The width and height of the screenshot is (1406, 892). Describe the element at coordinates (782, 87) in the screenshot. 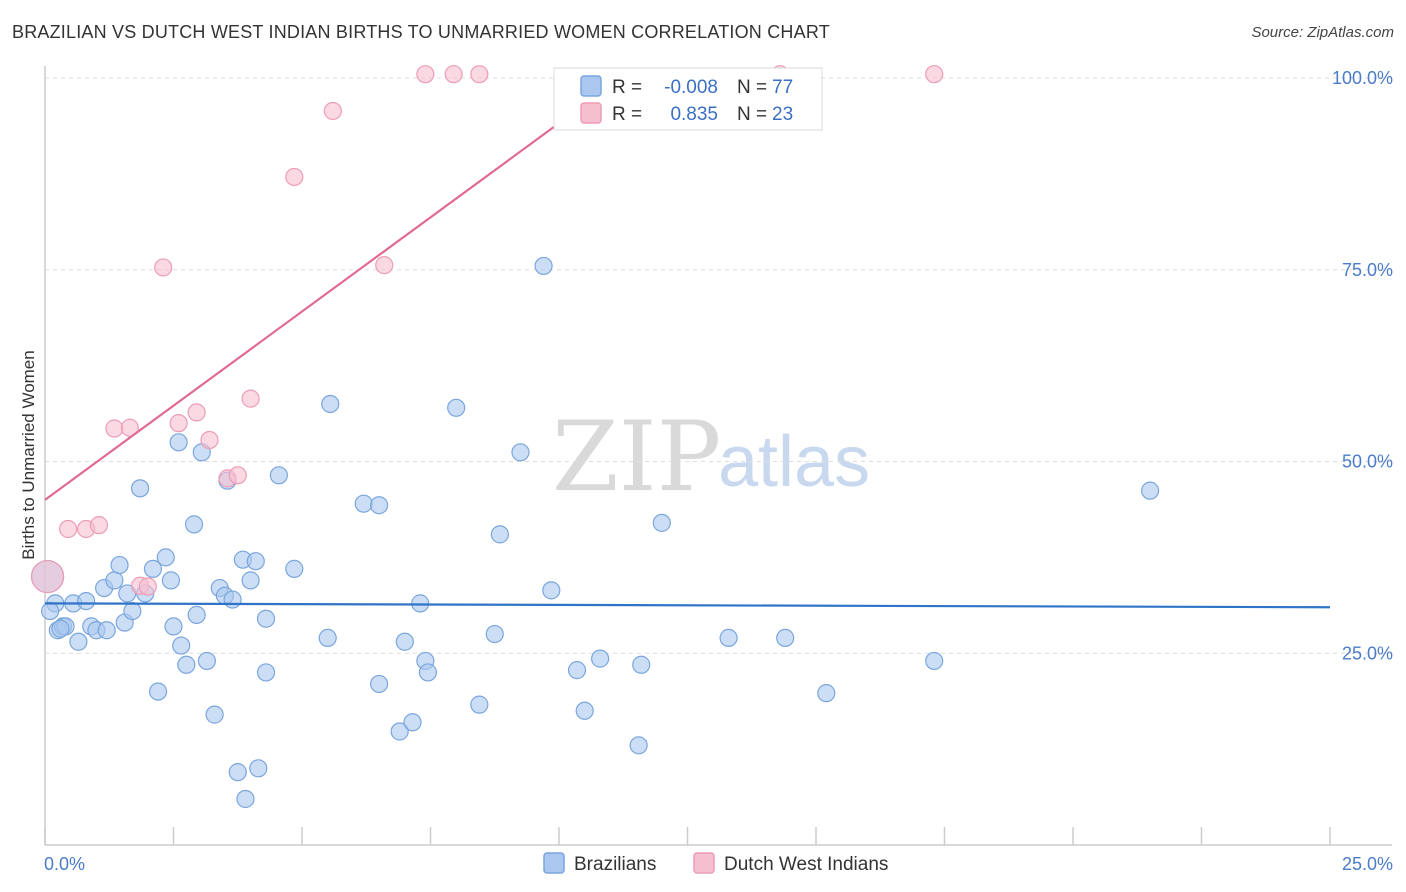

I see `stats-legend-n-value-1: 77` at that location.